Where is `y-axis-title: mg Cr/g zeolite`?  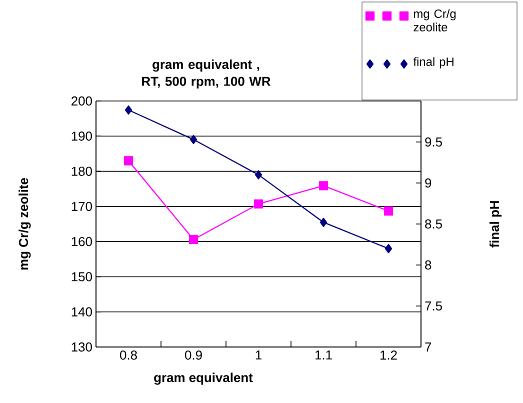 y-axis-title: mg Cr/g zeolite is located at coordinates (24, 224).